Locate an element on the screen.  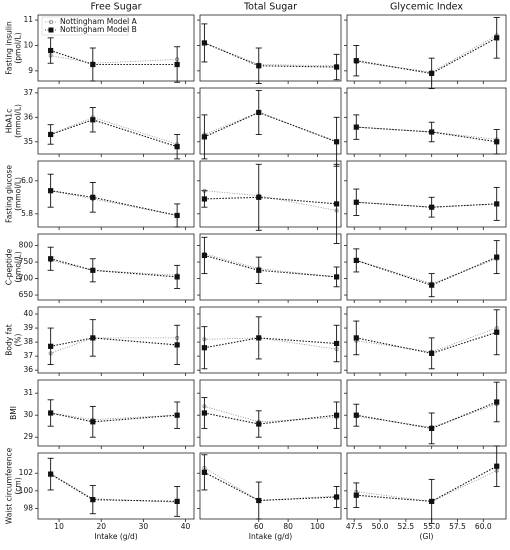
x-tick-label: 52.5 is located at coordinates (405, 526).